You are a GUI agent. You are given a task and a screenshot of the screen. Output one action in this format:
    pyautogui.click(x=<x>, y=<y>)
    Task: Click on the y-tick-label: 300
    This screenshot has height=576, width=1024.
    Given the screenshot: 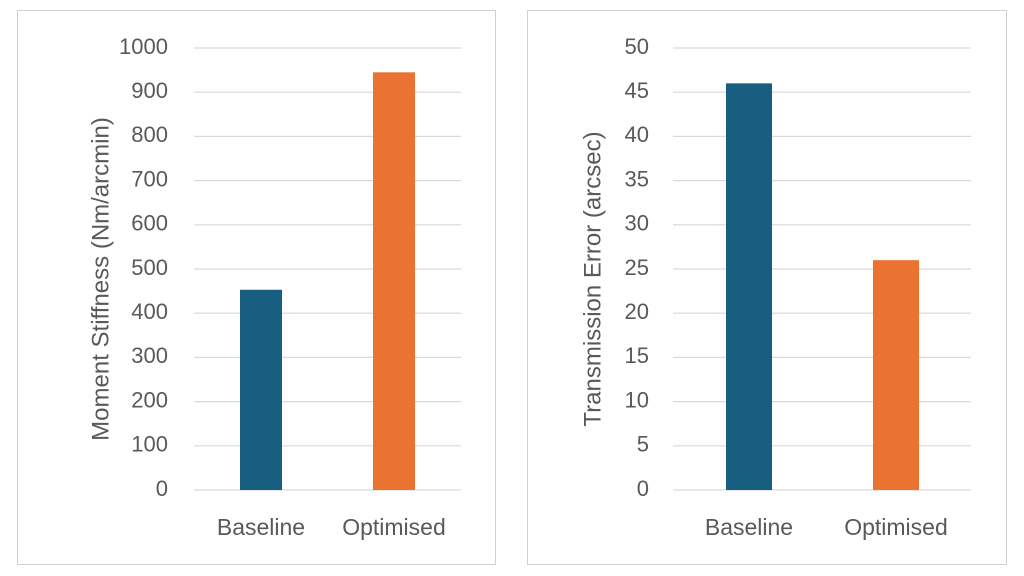 What is the action you would take?
    pyautogui.click(x=149, y=355)
    